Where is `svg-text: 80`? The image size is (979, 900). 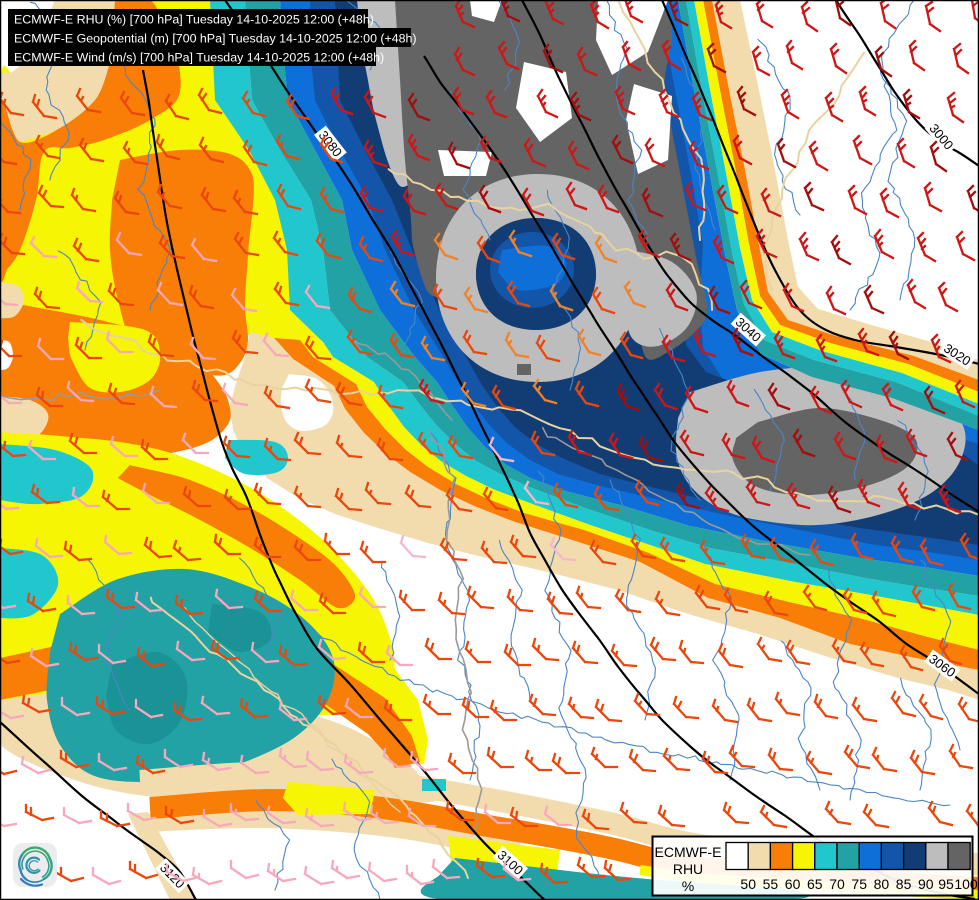
svg-text: 80 is located at coordinates (882, 884).